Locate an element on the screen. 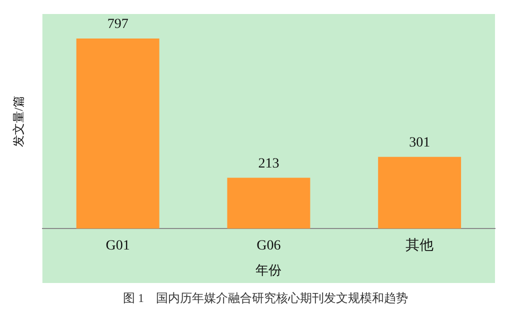  x-tick-label: G06 is located at coordinates (268, 246).